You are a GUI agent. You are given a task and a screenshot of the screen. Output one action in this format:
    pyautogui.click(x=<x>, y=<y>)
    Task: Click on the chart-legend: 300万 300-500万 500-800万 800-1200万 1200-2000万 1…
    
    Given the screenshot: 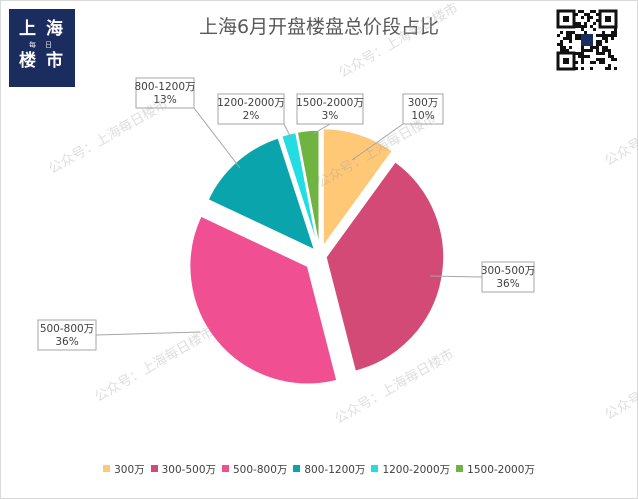 What is the action you would take?
    pyautogui.click(x=319, y=469)
    